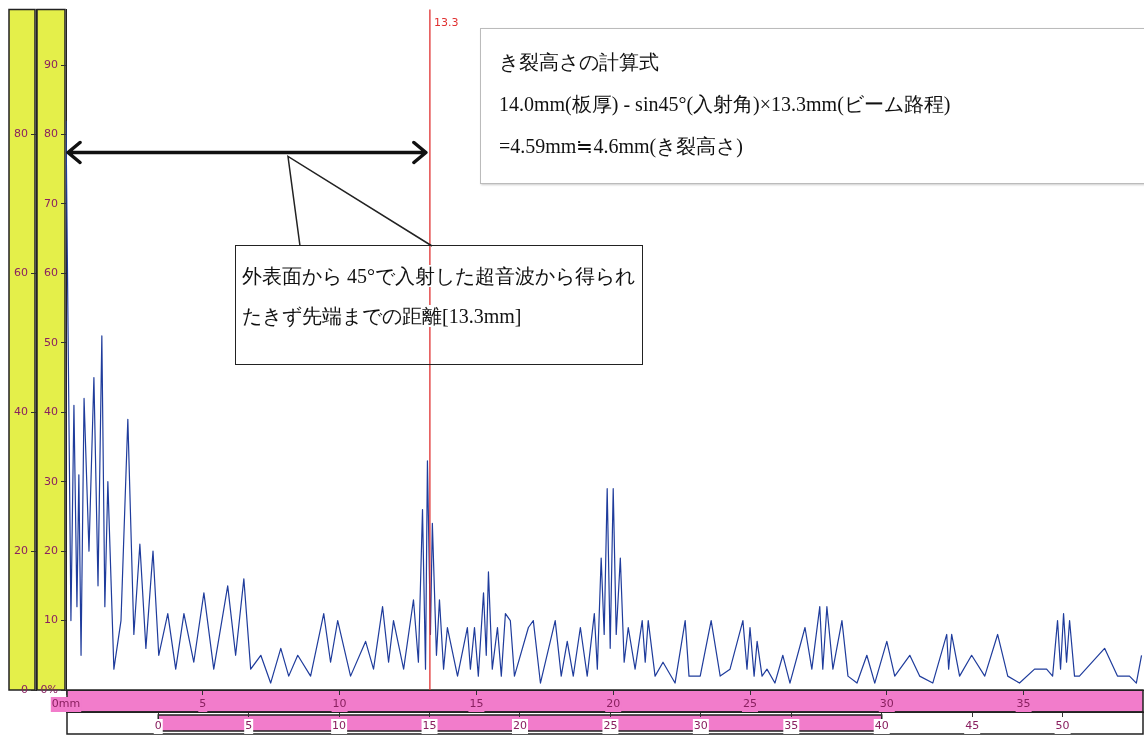 Image resolution: width=1144 pixels, height=740 pixels. What do you see at coordinates (610, 726) in the screenshot?
I see `x2-tick-label: 25` at bounding box center [610, 726].